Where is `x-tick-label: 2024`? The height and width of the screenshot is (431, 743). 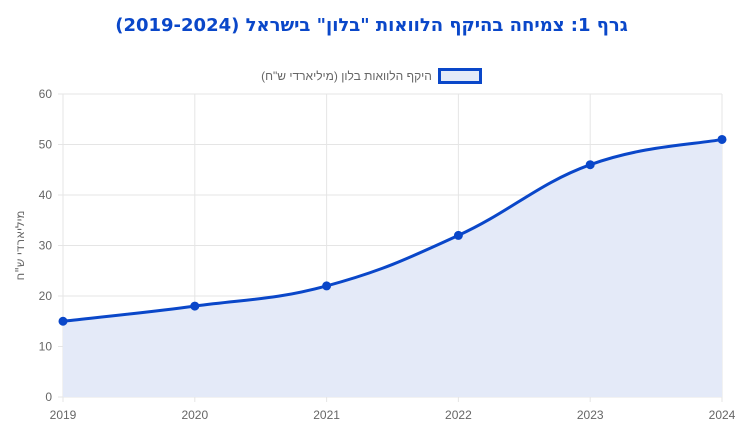
x-tick-label: 2024 is located at coordinates (722, 415).